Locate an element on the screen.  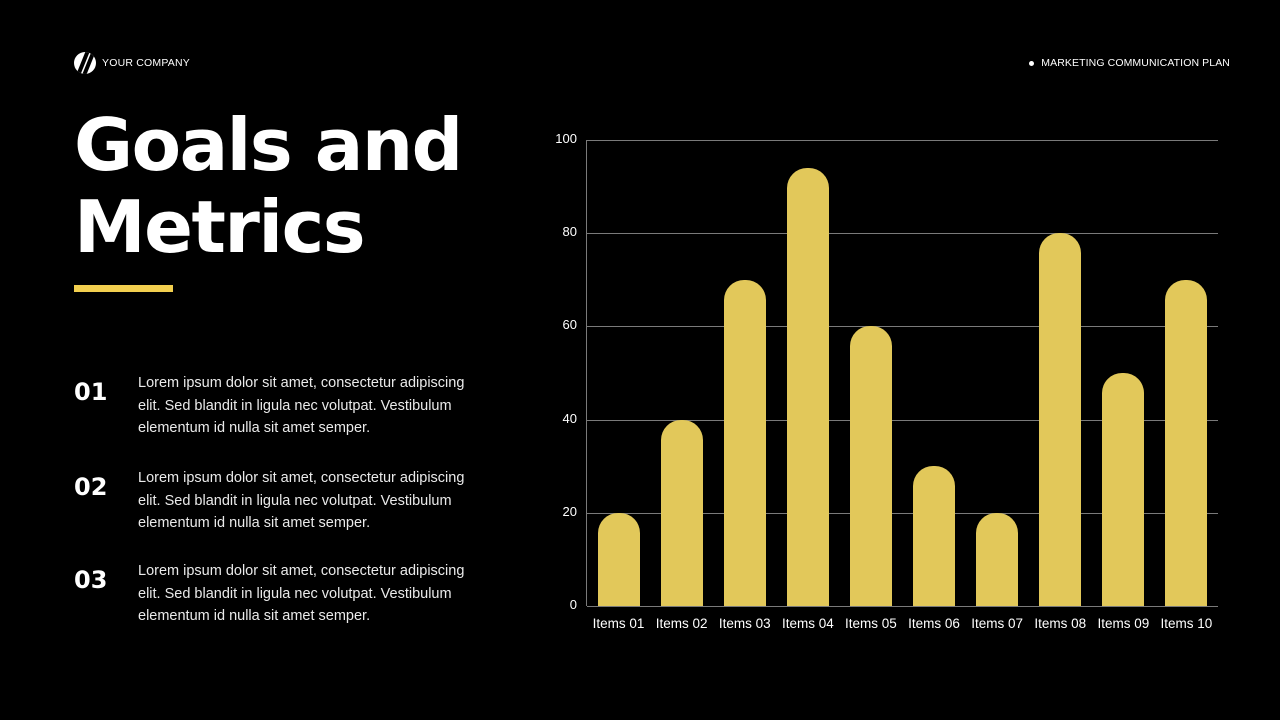
x-tick-label: Items 02 is located at coordinates (681, 623).